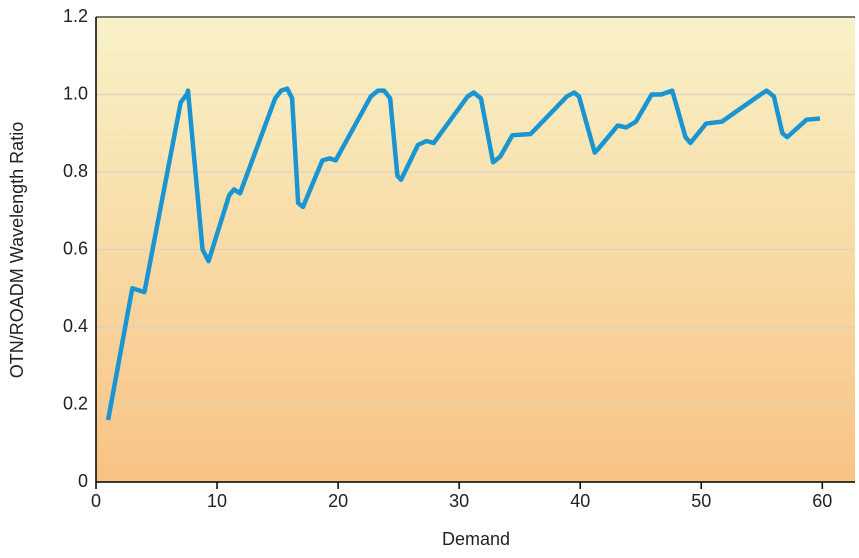  Describe the element at coordinates (75, 16) in the screenshot. I see `y-tick-label: 1.2` at that location.